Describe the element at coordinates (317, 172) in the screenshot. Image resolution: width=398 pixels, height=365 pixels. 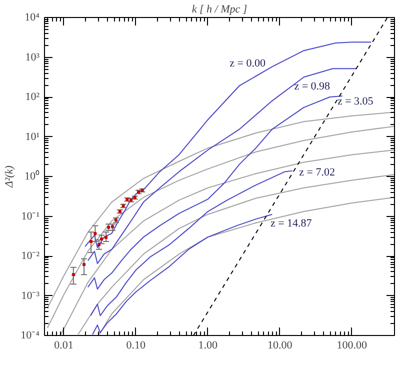
I see `annotation: z = 7.02` at that location.